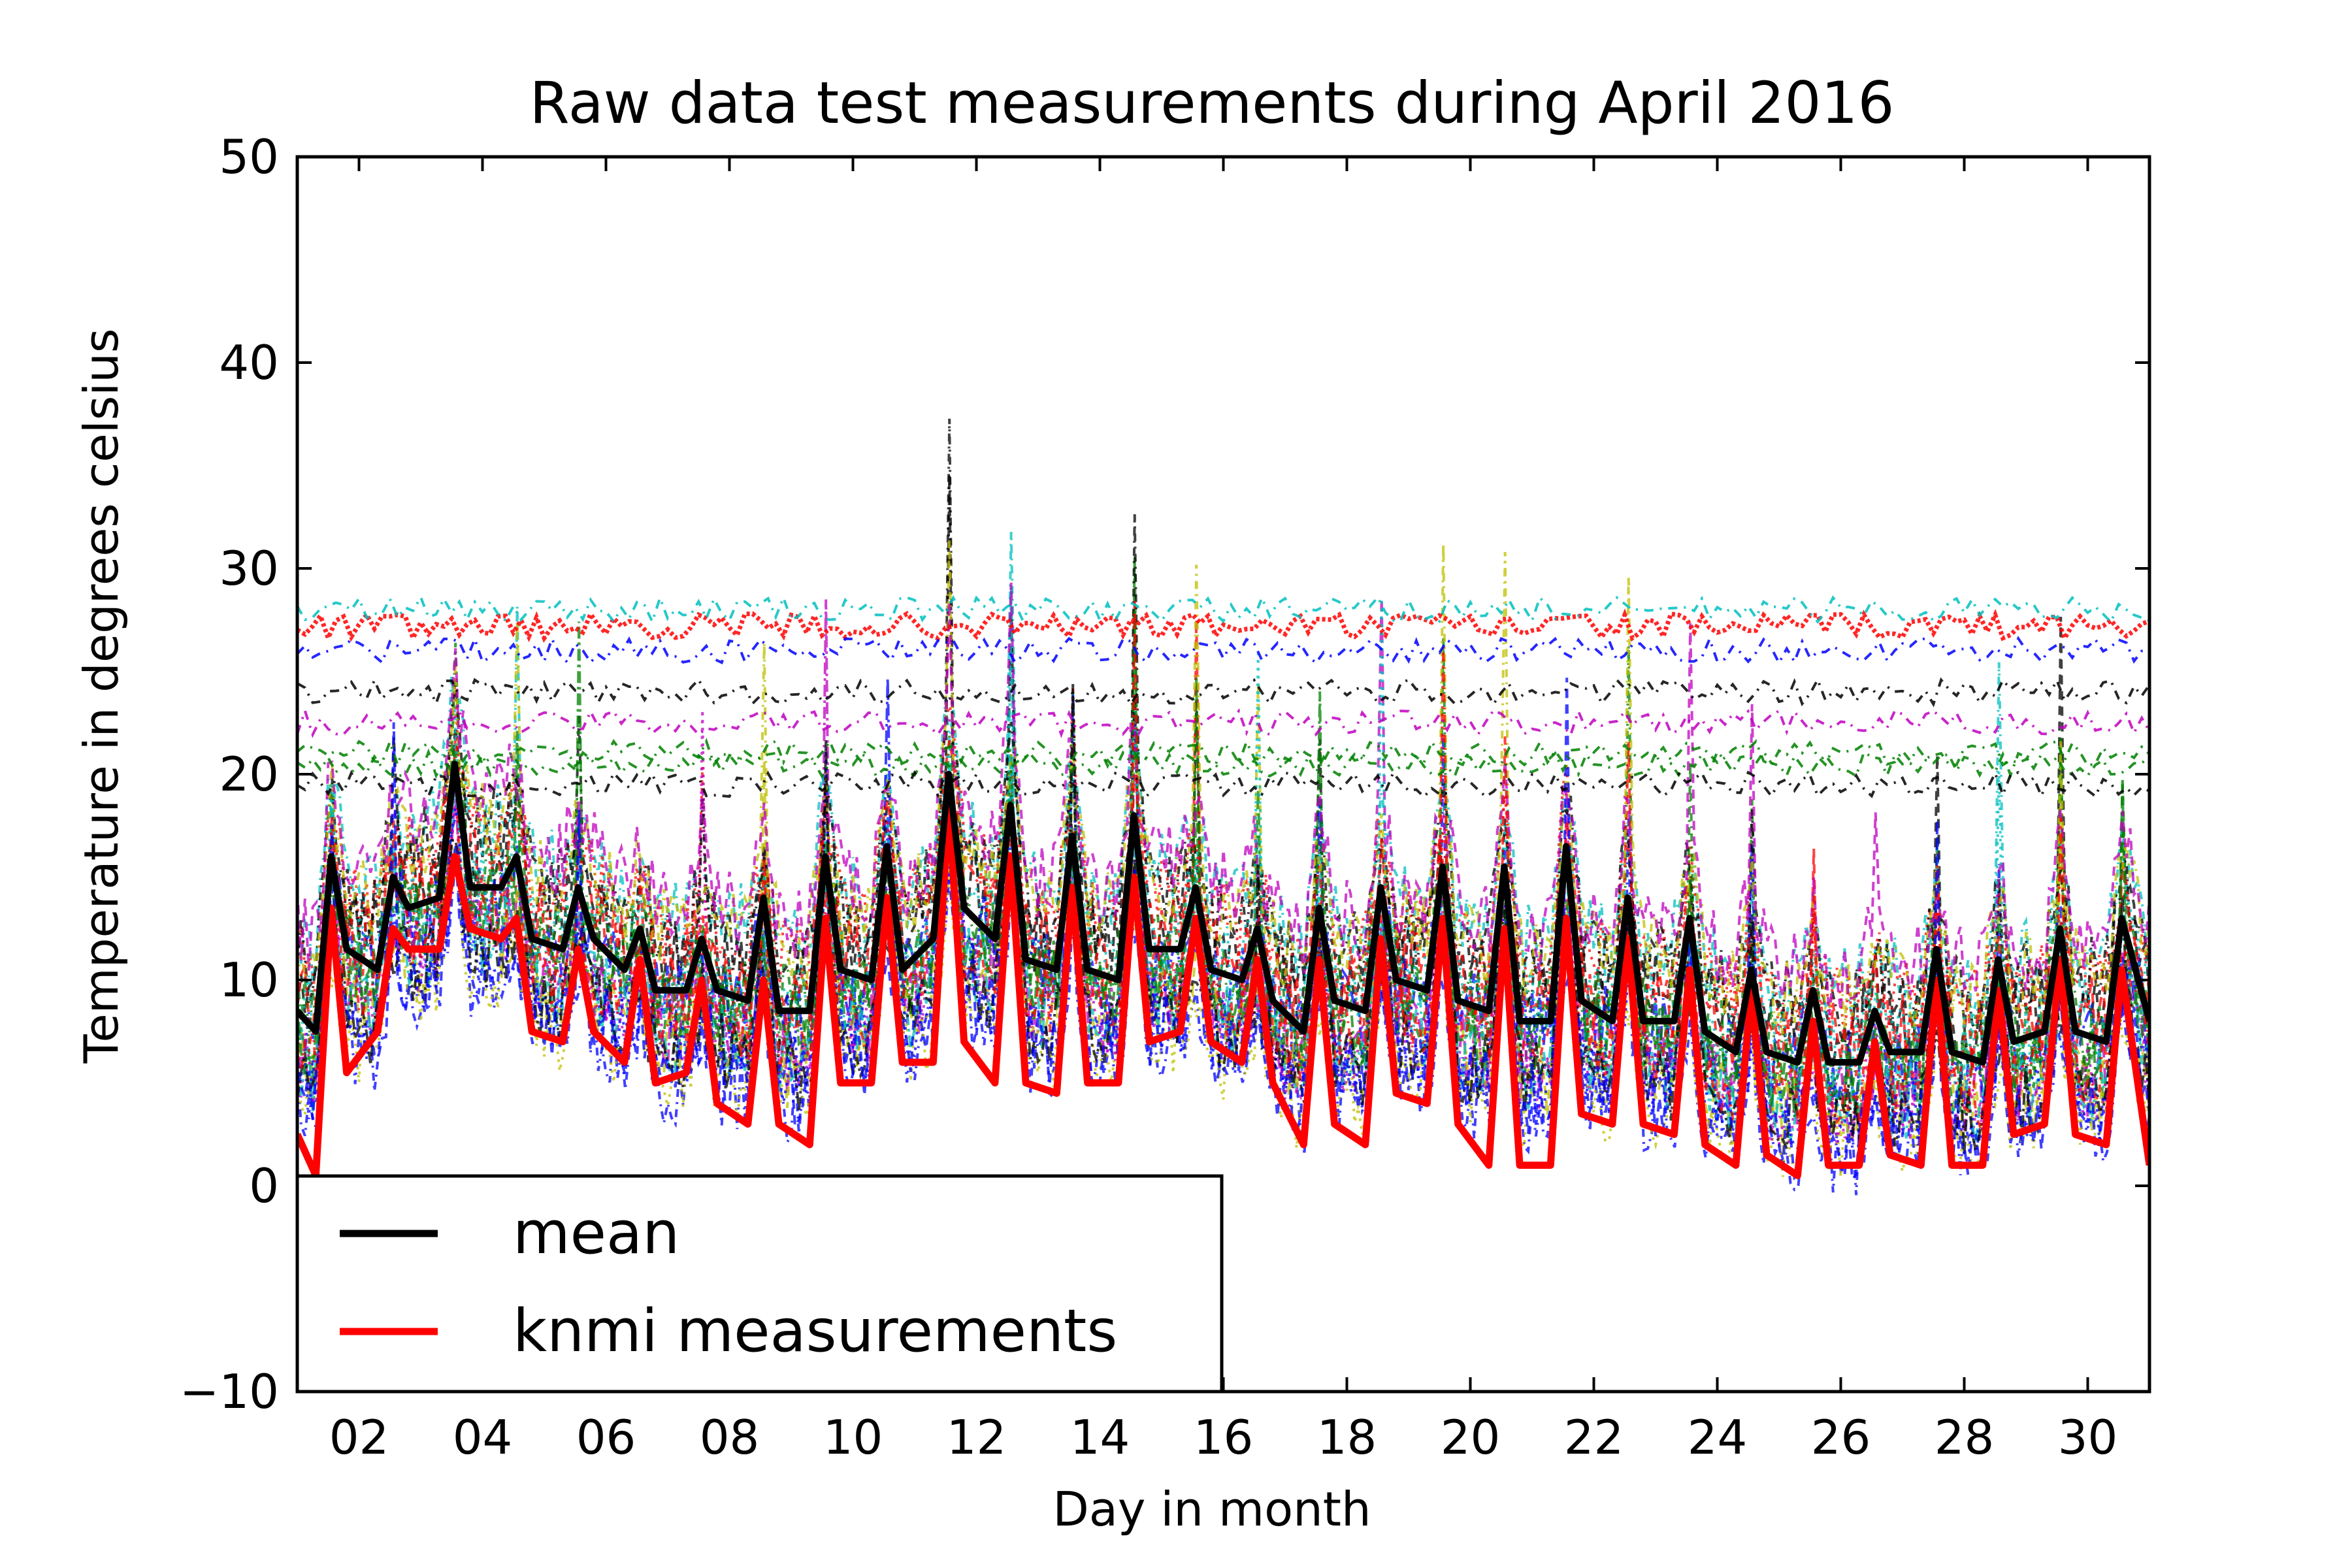  I want to click on y-axis-label: Temperature in degrees celsius, so click(101, 696).